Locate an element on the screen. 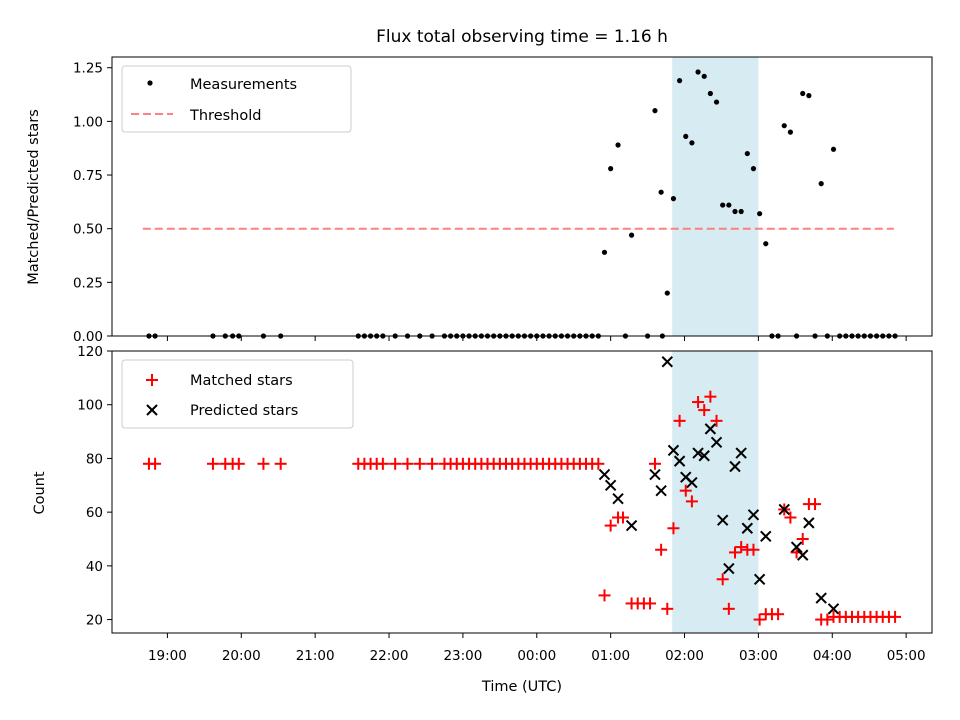  legend-predicted-label: Predicted stars is located at coordinates (244, 411).